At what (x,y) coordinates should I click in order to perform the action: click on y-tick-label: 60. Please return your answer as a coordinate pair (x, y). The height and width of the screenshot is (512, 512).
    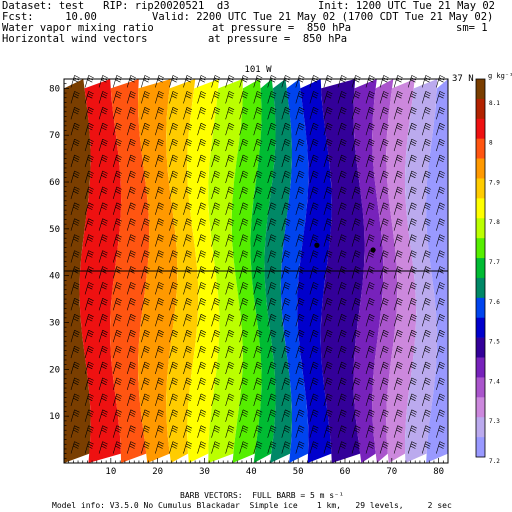
    Looking at the image, I should click on (54, 183).